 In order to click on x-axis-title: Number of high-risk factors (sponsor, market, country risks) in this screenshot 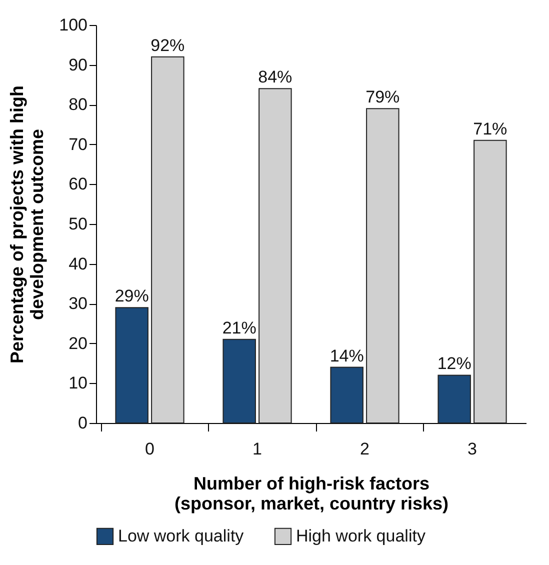, I will do `click(311, 494)`.